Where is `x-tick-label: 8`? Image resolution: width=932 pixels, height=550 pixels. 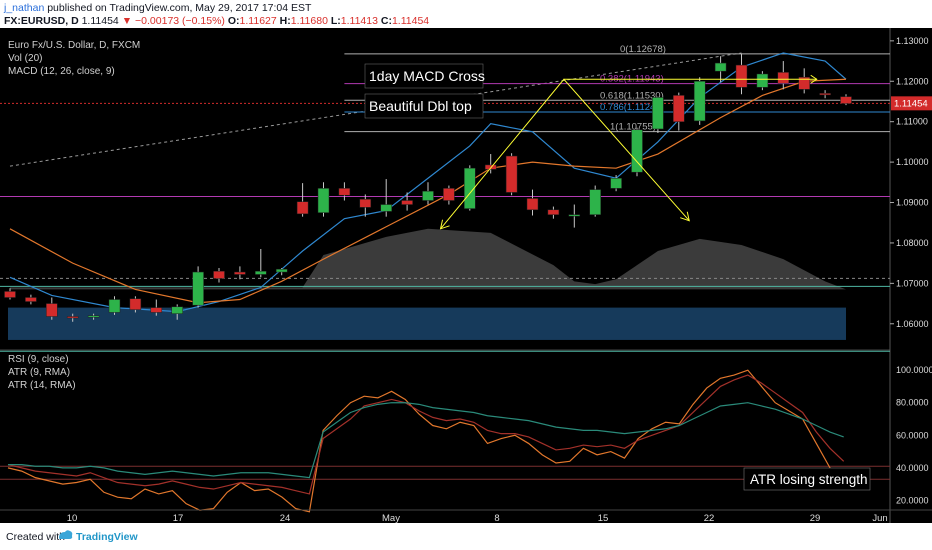
x-tick-label: 8 is located at coordinates (496, 518).